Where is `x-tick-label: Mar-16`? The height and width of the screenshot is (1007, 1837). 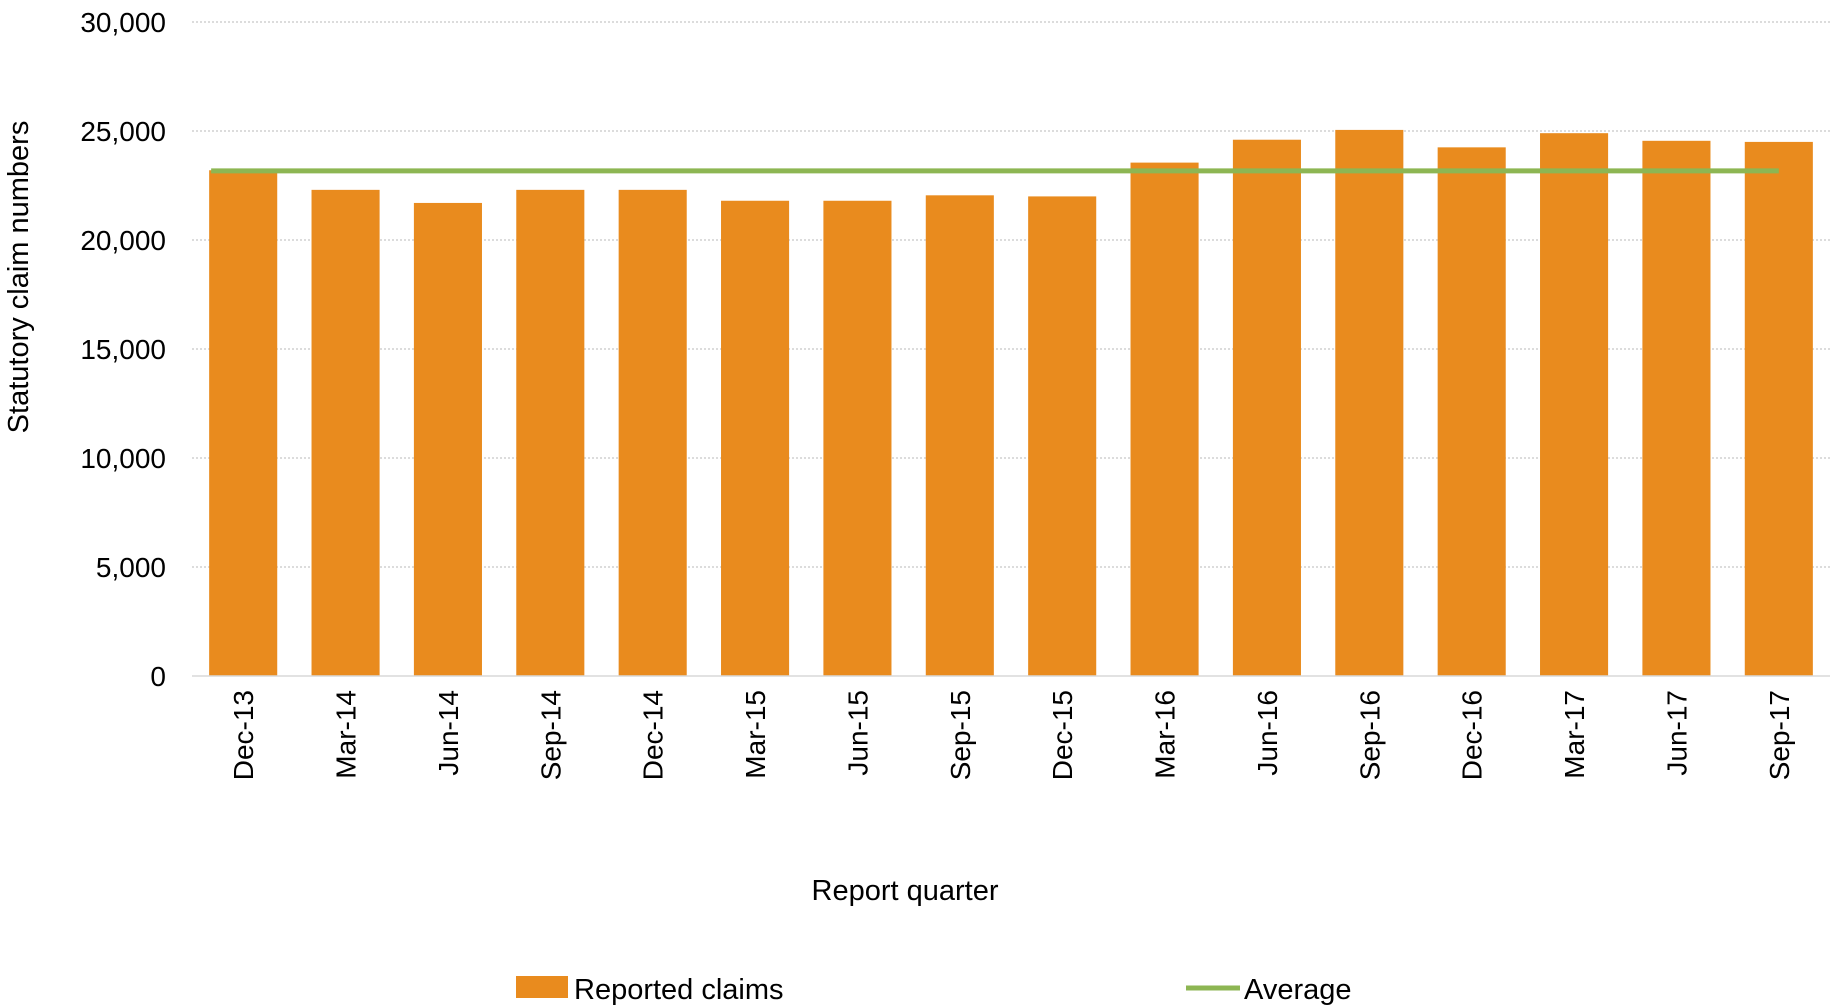
x-tick-label: Mar-16 is located at coordinates (1165, 734).